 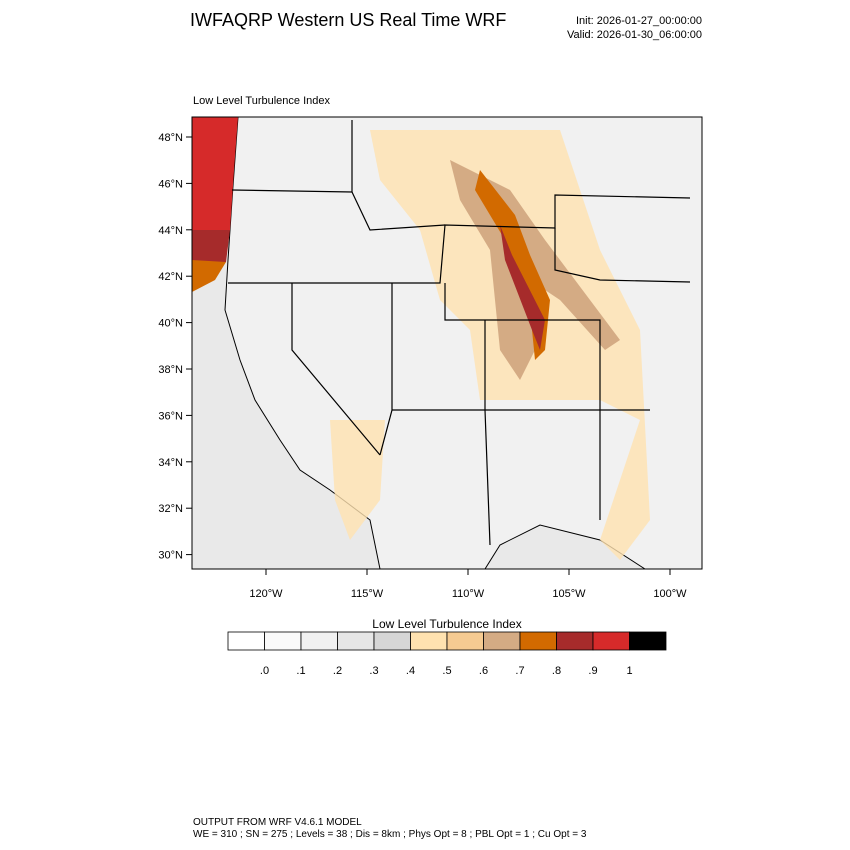 I want to click on lat-label: 32°N, so click(x=170, y=509).